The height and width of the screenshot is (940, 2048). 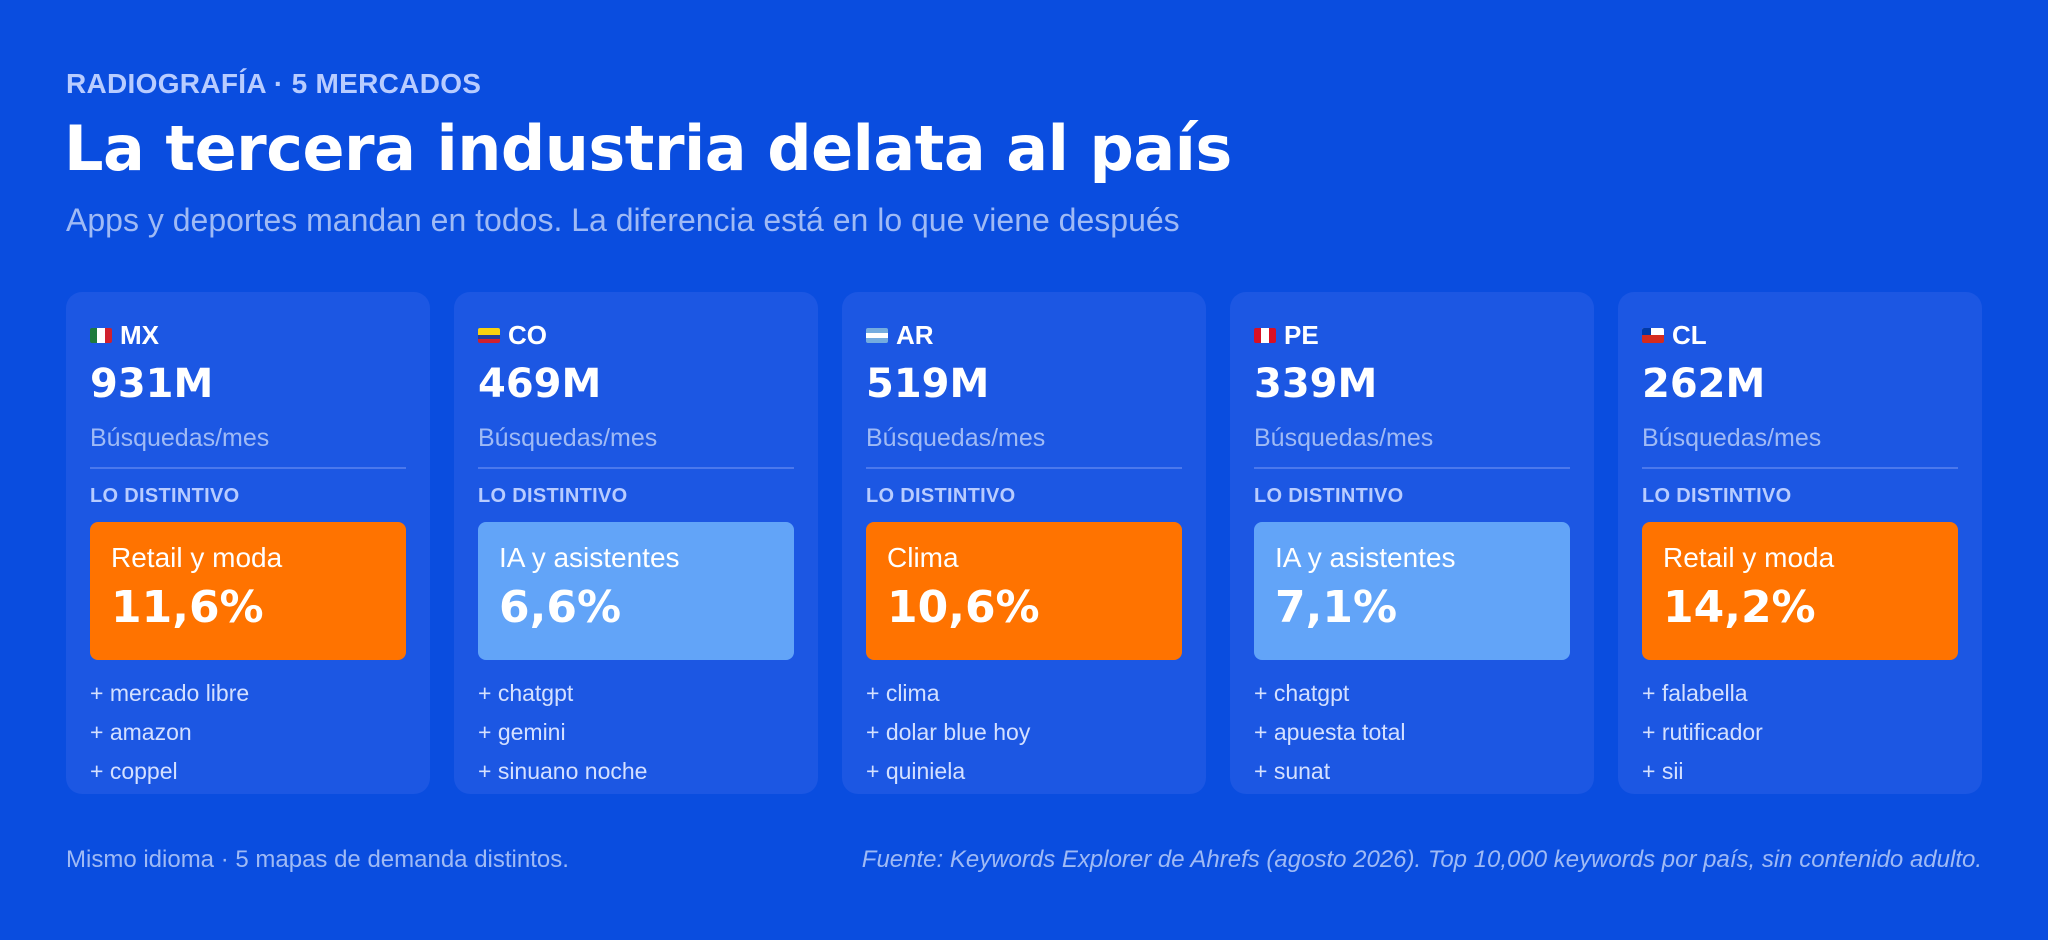 I want to click on category-name: Clima, so click(x=923, y=557).